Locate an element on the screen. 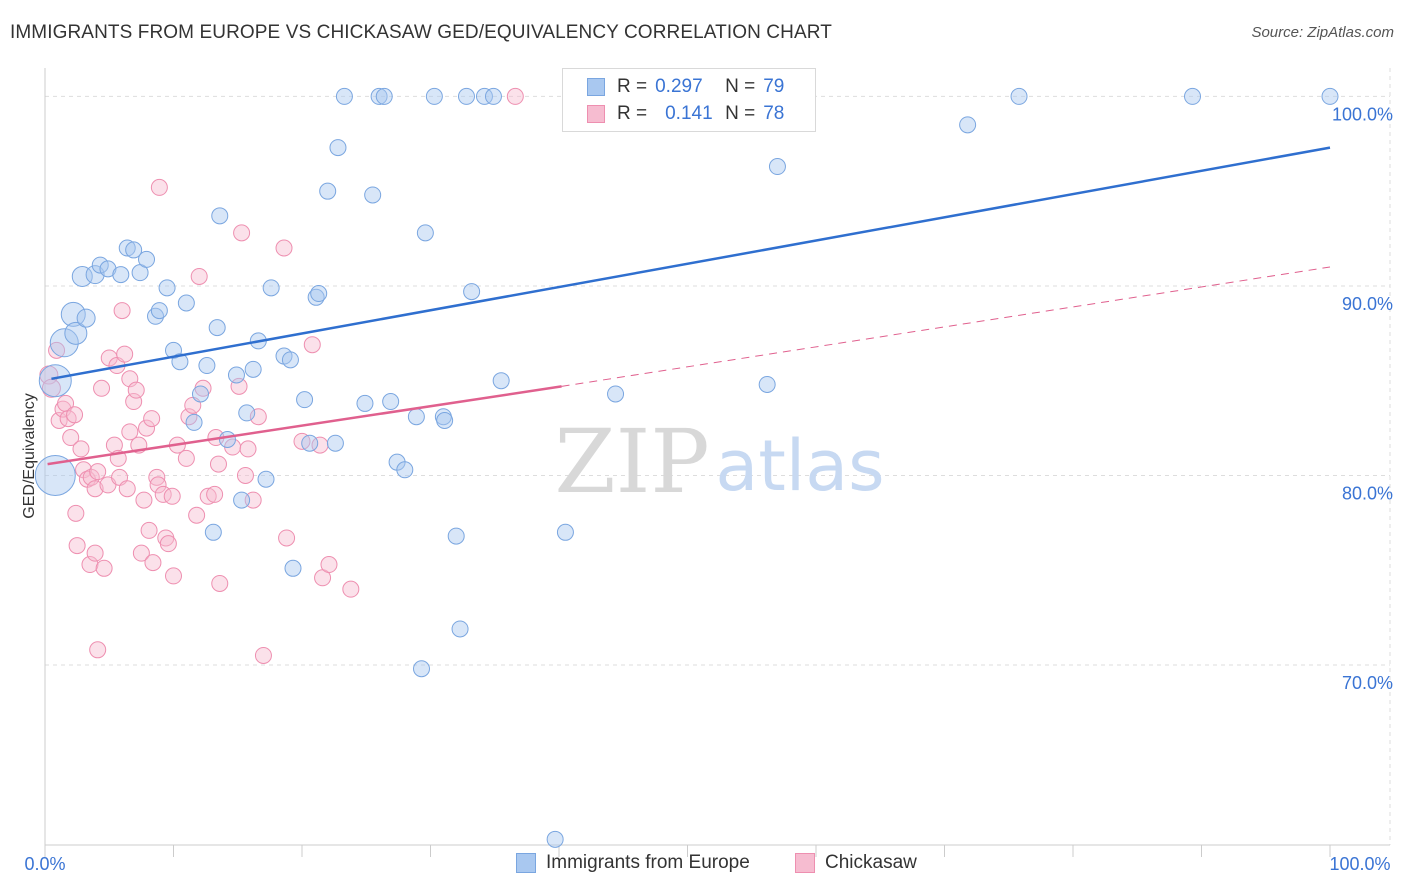 The height and width of the screenshot is (892, 1406). watermark-zip: ZIP is located at coordinates (631, 461).